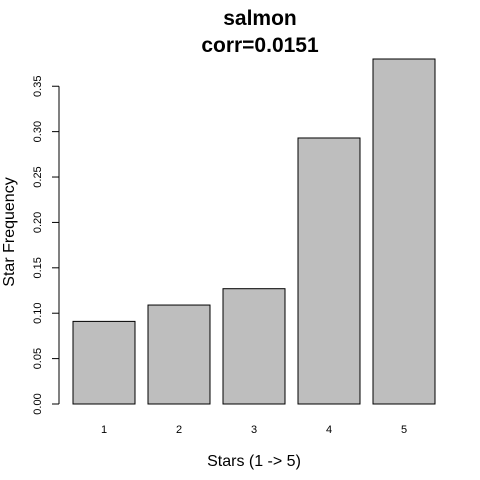  Describe the element at coordinates (38, 131) in the screenshot. I see `y-tick-label: 0.30` at that location.